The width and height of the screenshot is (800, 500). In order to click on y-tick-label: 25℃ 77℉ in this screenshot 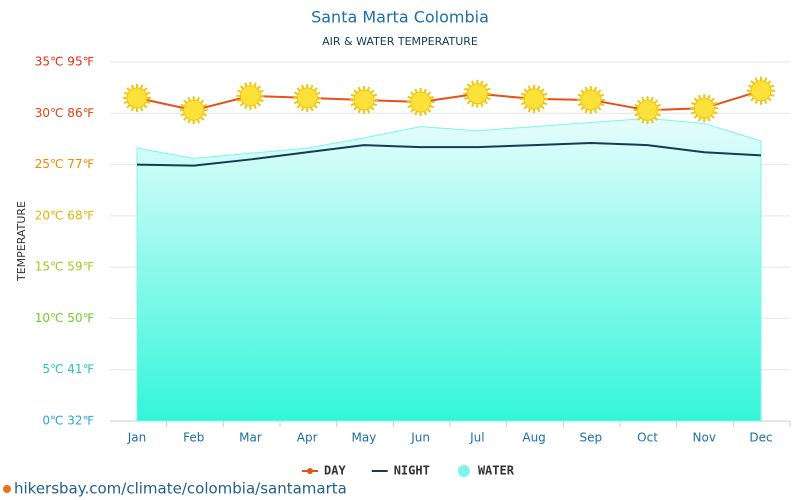, I will do `click(64, 164)`.